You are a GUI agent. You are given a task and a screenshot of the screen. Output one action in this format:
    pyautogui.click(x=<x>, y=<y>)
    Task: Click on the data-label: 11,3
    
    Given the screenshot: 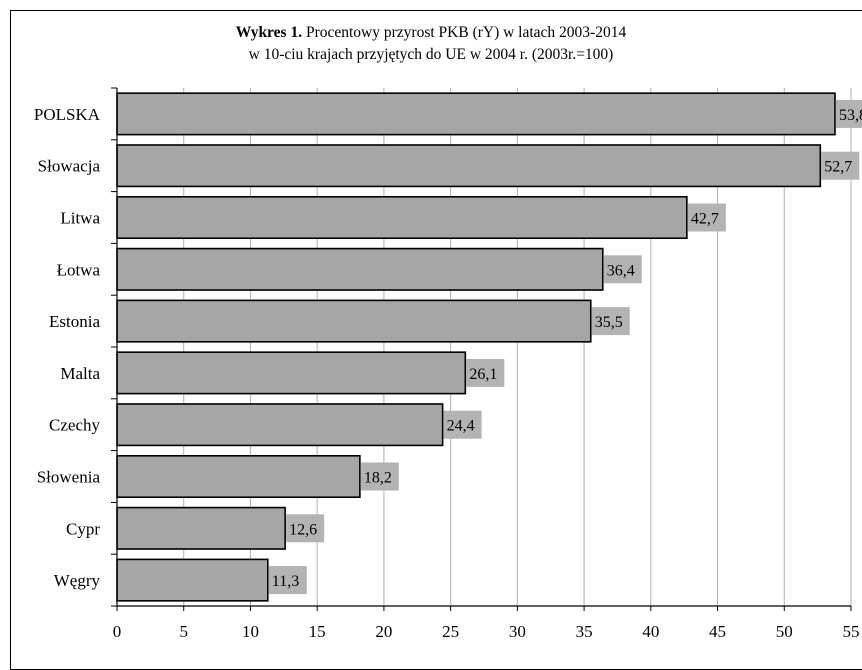 What is the action you would take?
    pyautogui.click(x=285, y=581)
    